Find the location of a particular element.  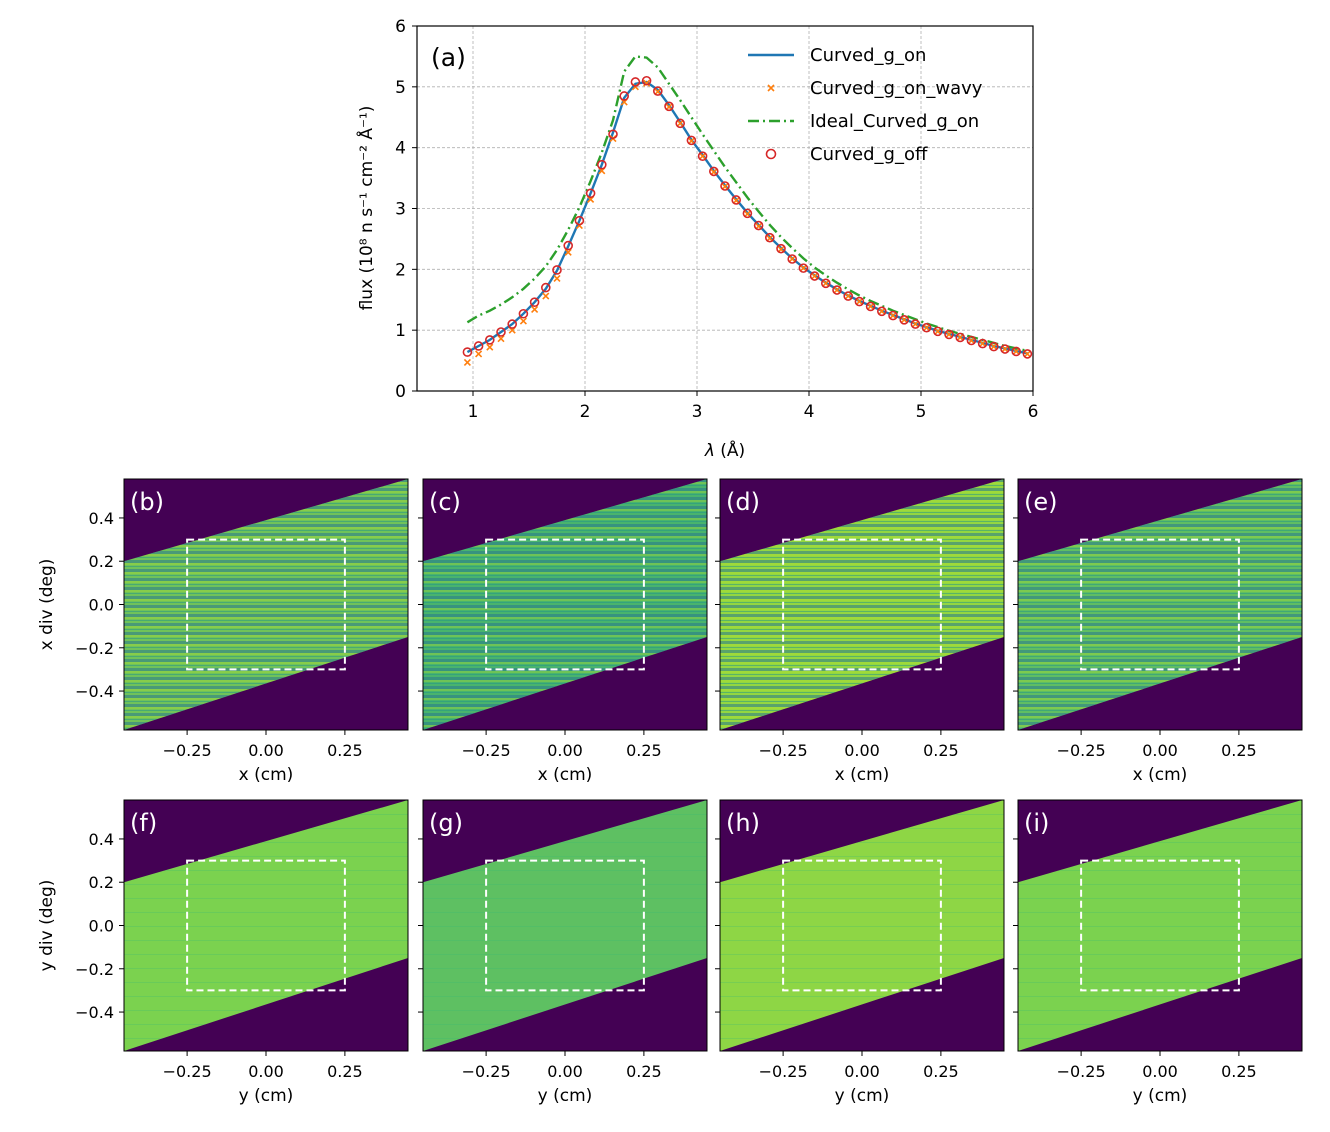

y-tick-label: −0.2 is located at coordinates (94, 648).